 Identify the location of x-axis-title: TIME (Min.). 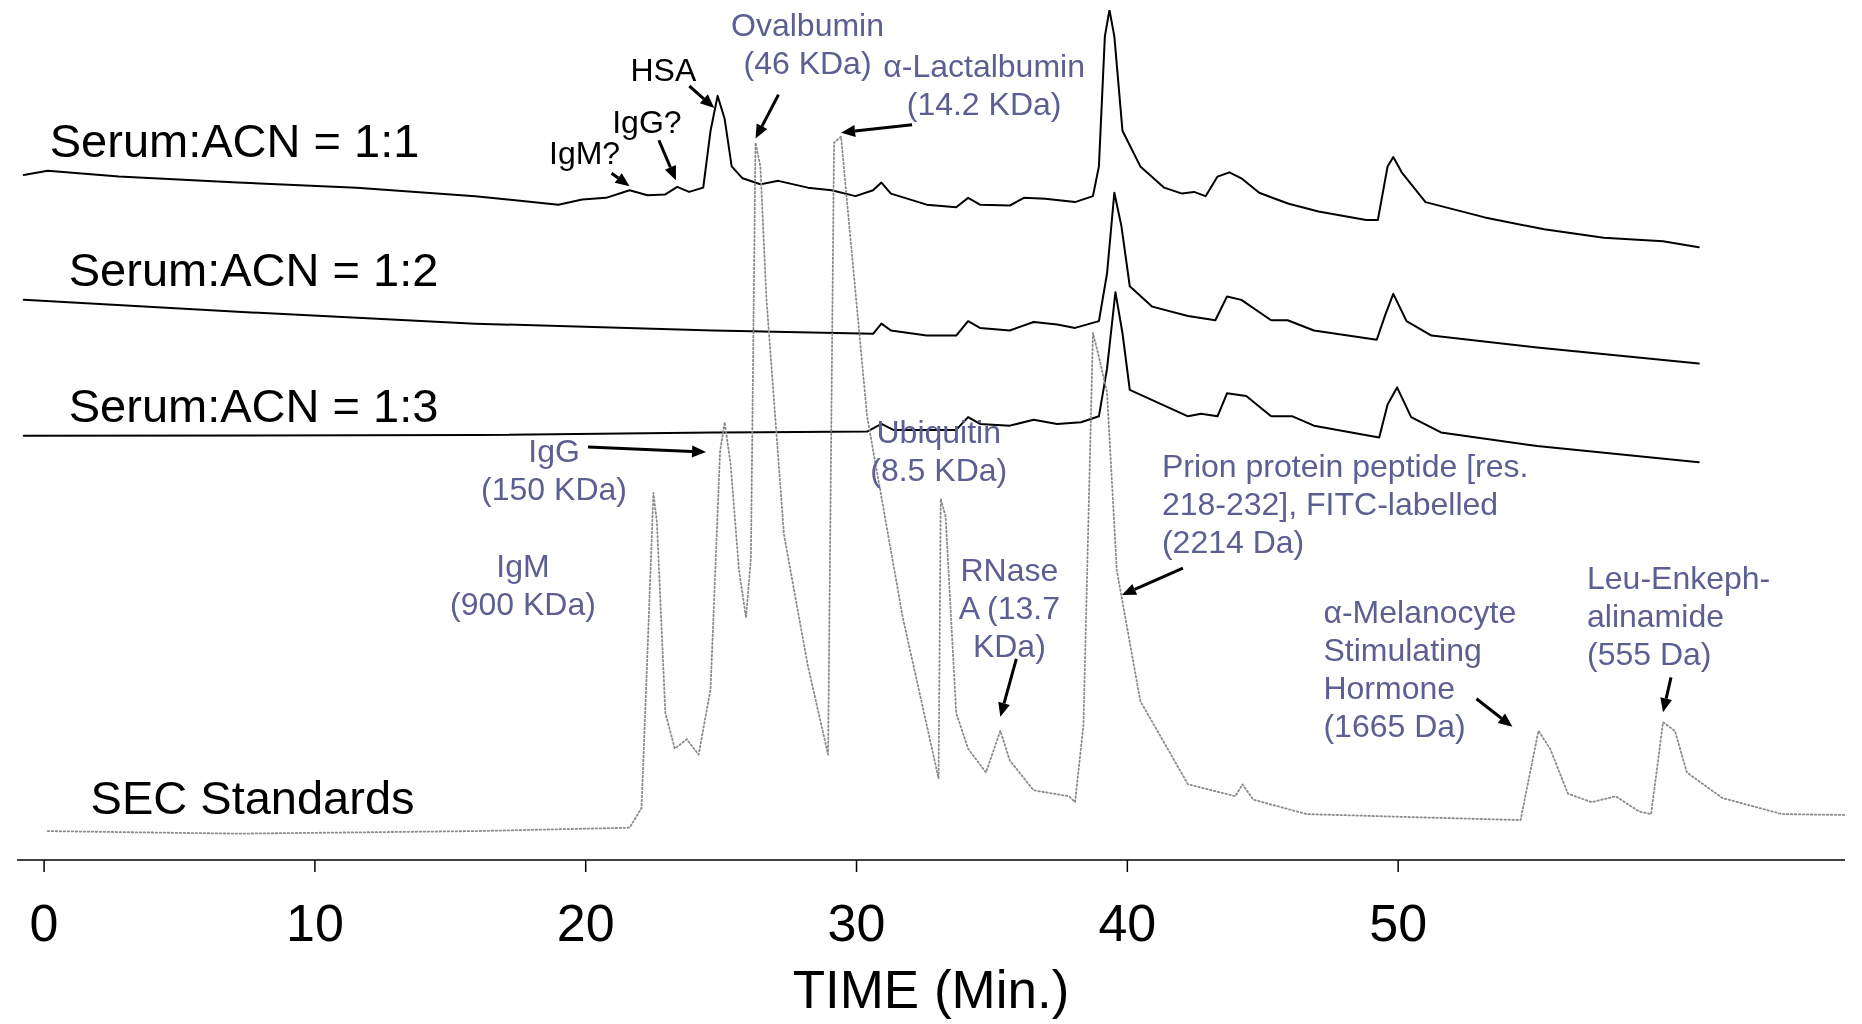
(931, 989).